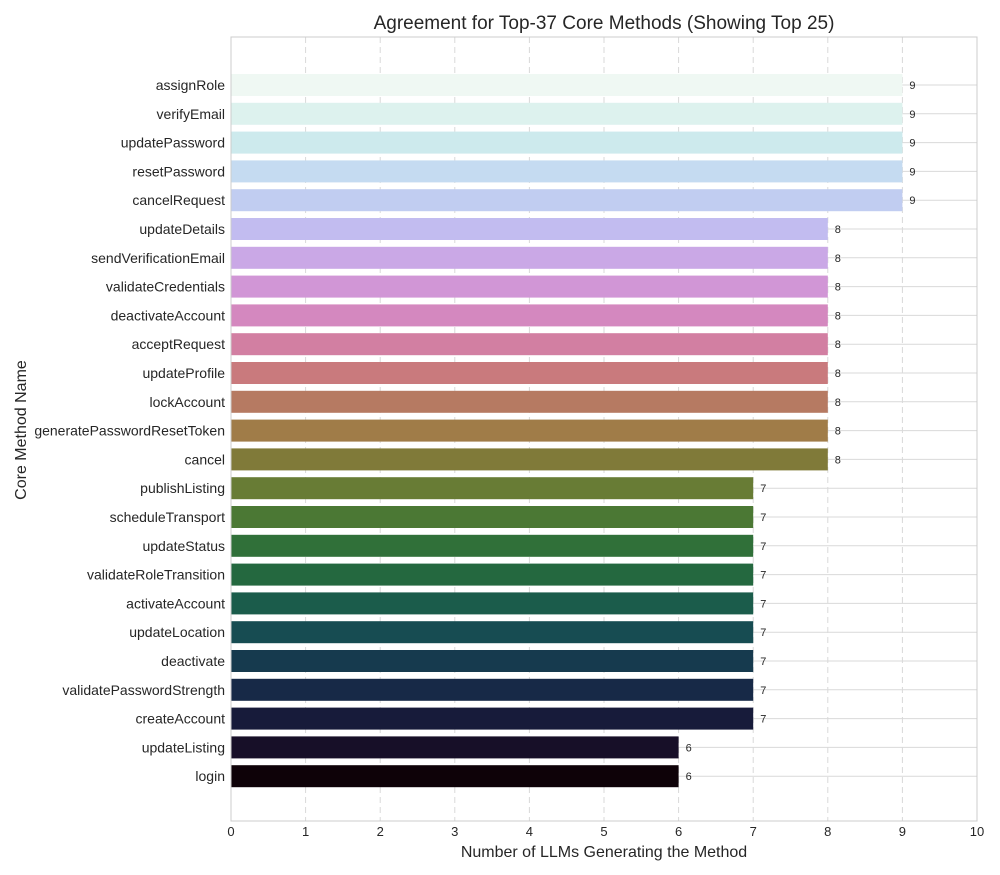  Describe the element at coordinates (190, 85) in the screenshot. I see `y-tick-label: assignRole` at that location.